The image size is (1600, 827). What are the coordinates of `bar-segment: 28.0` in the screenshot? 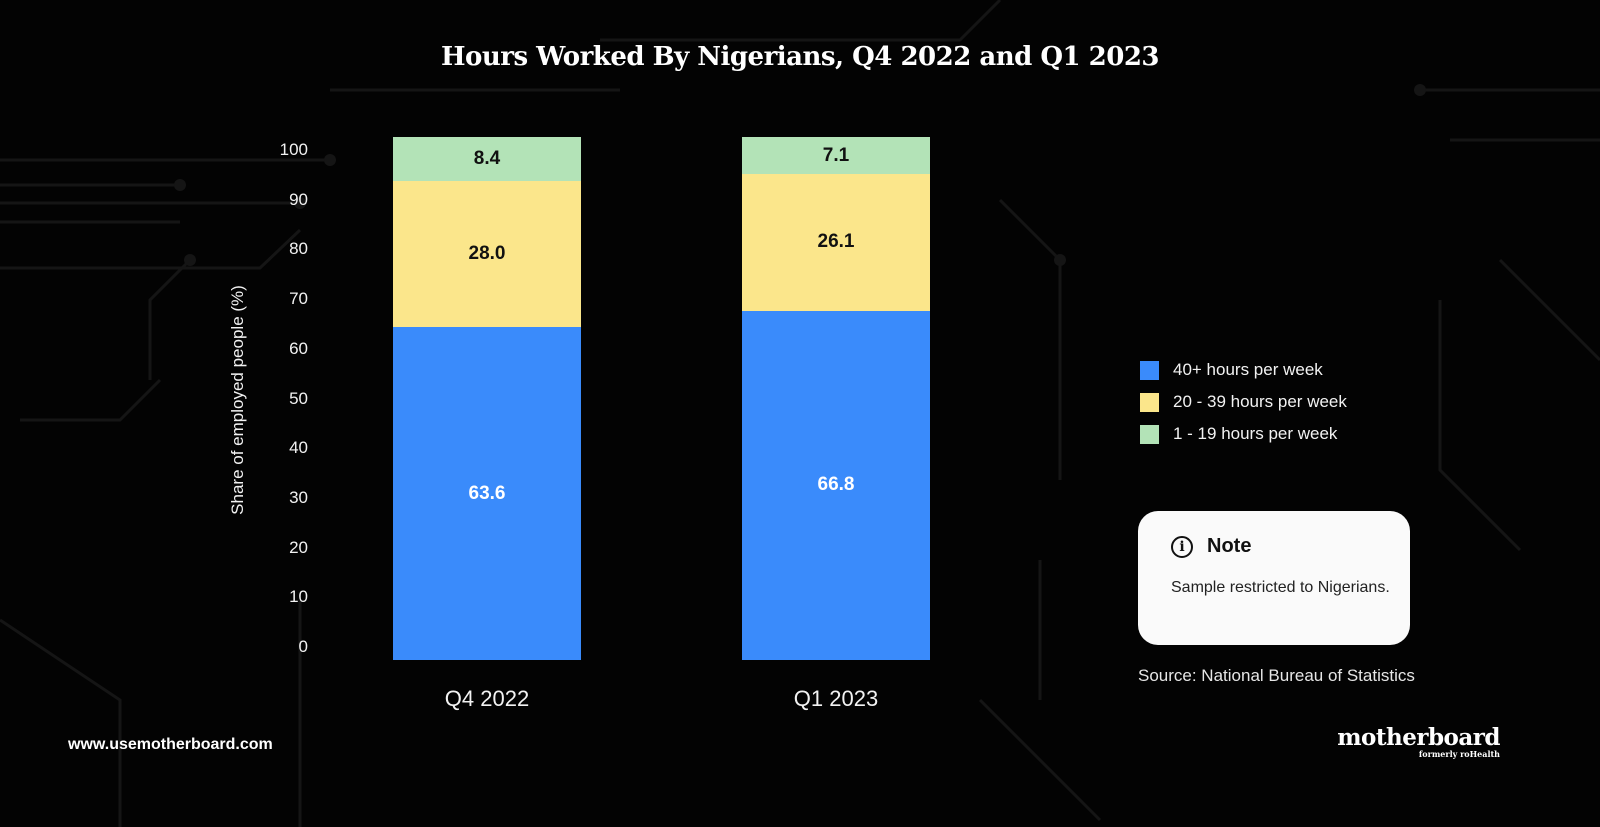 It's located at (487, 254).